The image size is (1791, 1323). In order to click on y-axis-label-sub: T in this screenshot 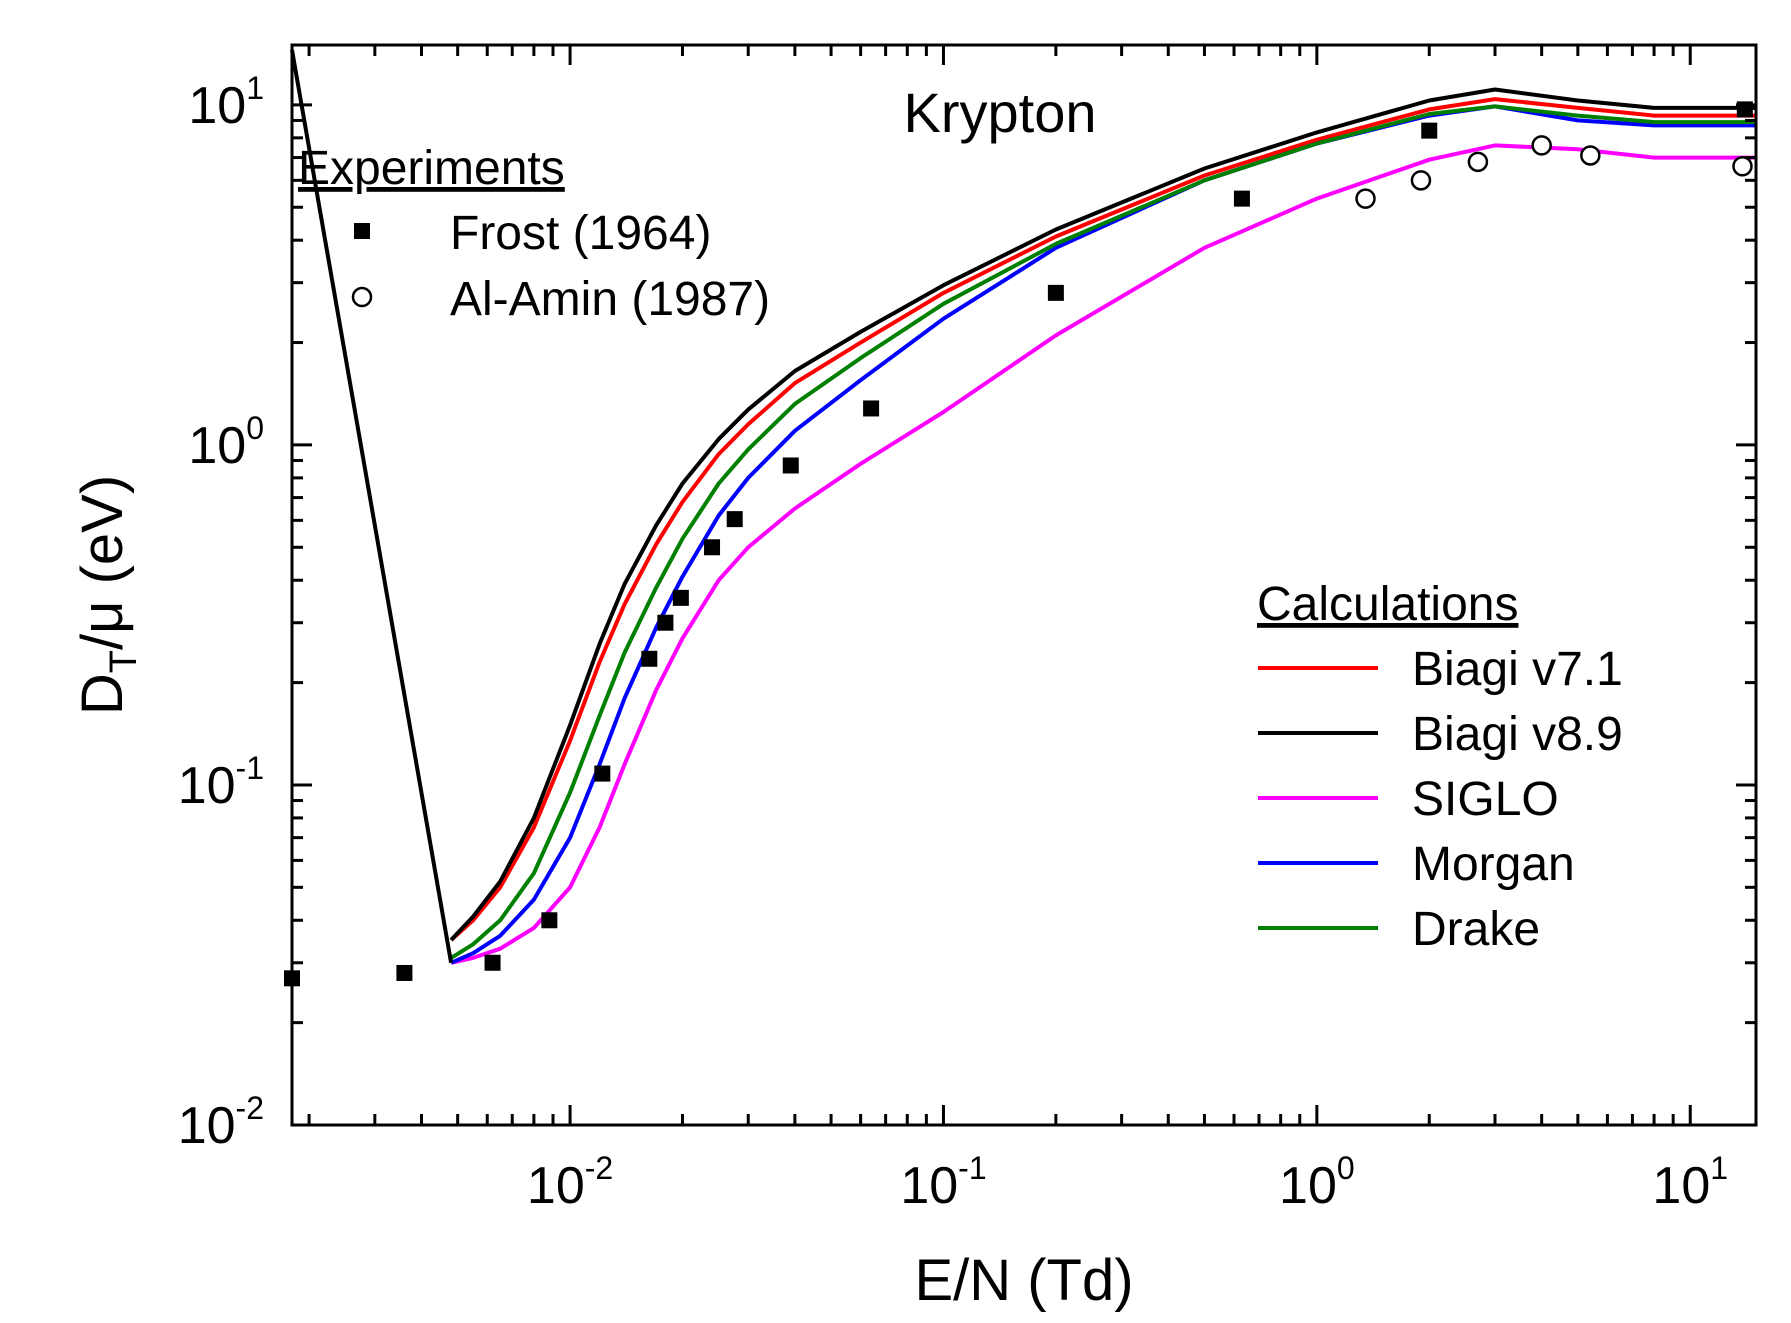, I will do `click(124, 661)`.